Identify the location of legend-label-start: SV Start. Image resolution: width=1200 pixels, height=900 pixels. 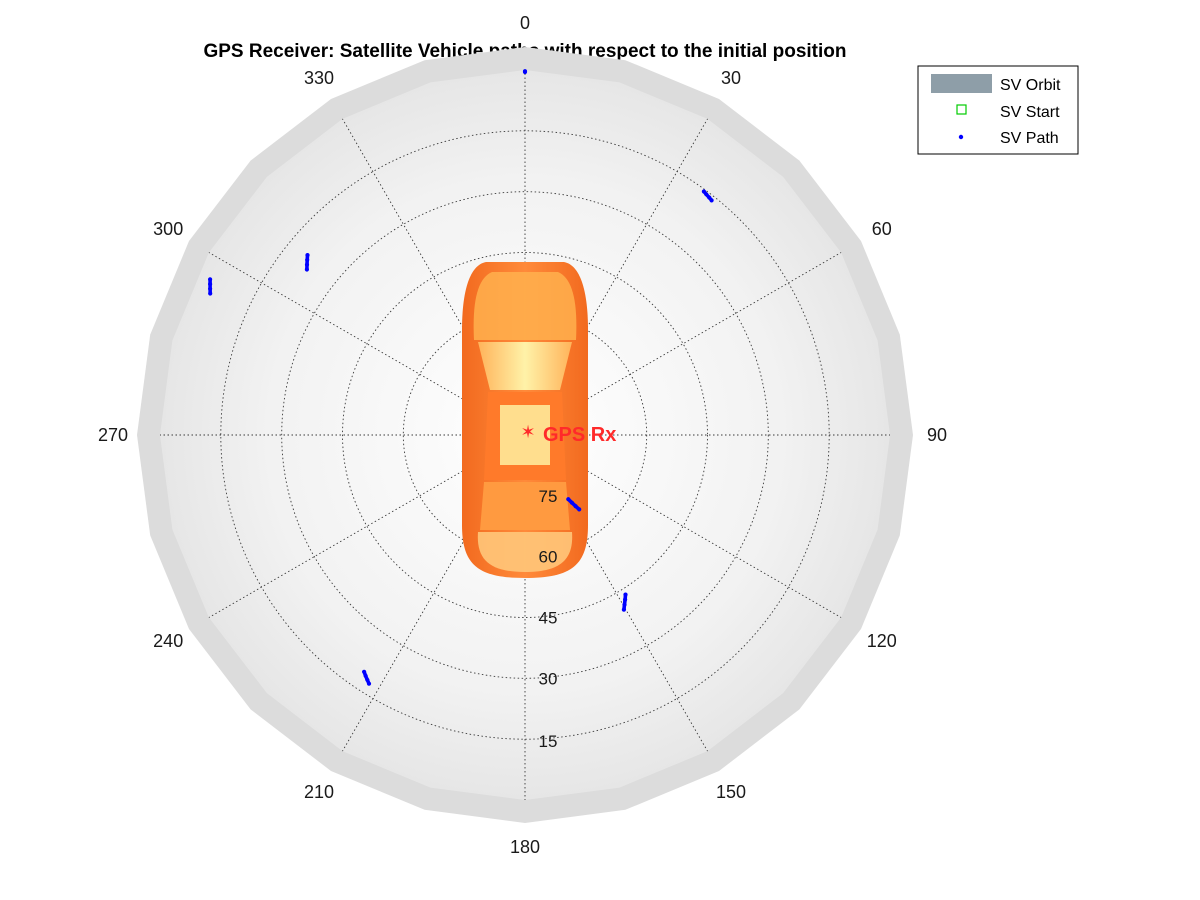
(1030, 112).